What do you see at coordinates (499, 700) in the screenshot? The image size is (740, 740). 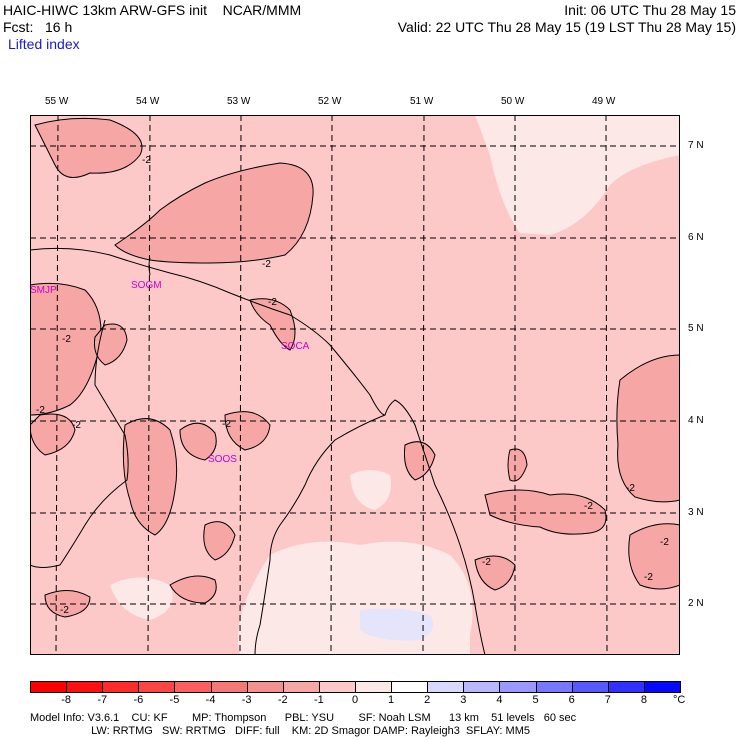 I see `colorbar-label: 4` at bounding box center [499, 700].